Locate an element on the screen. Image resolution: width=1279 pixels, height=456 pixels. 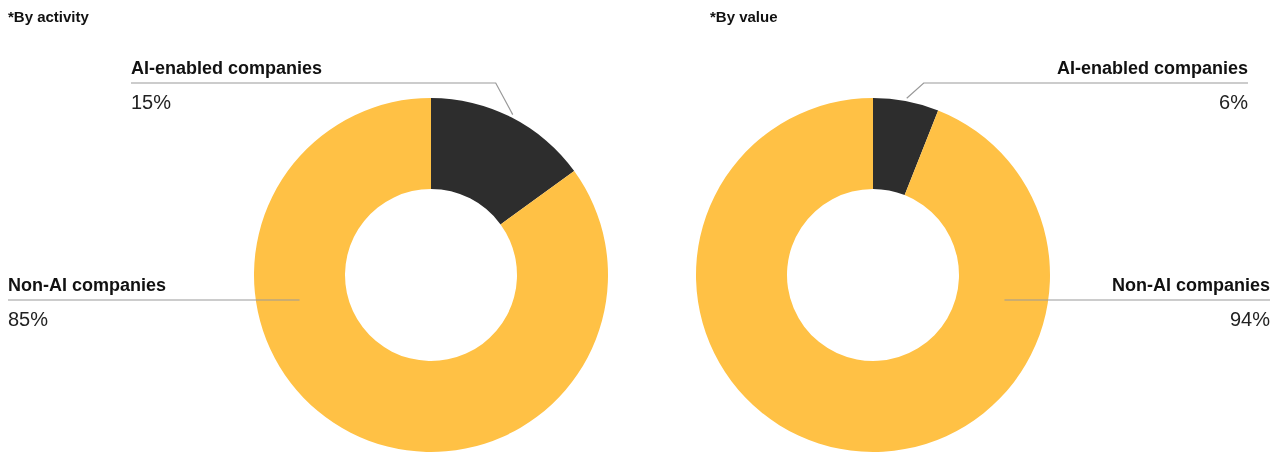
data-label: 85% is located at coordinates (28, 319).